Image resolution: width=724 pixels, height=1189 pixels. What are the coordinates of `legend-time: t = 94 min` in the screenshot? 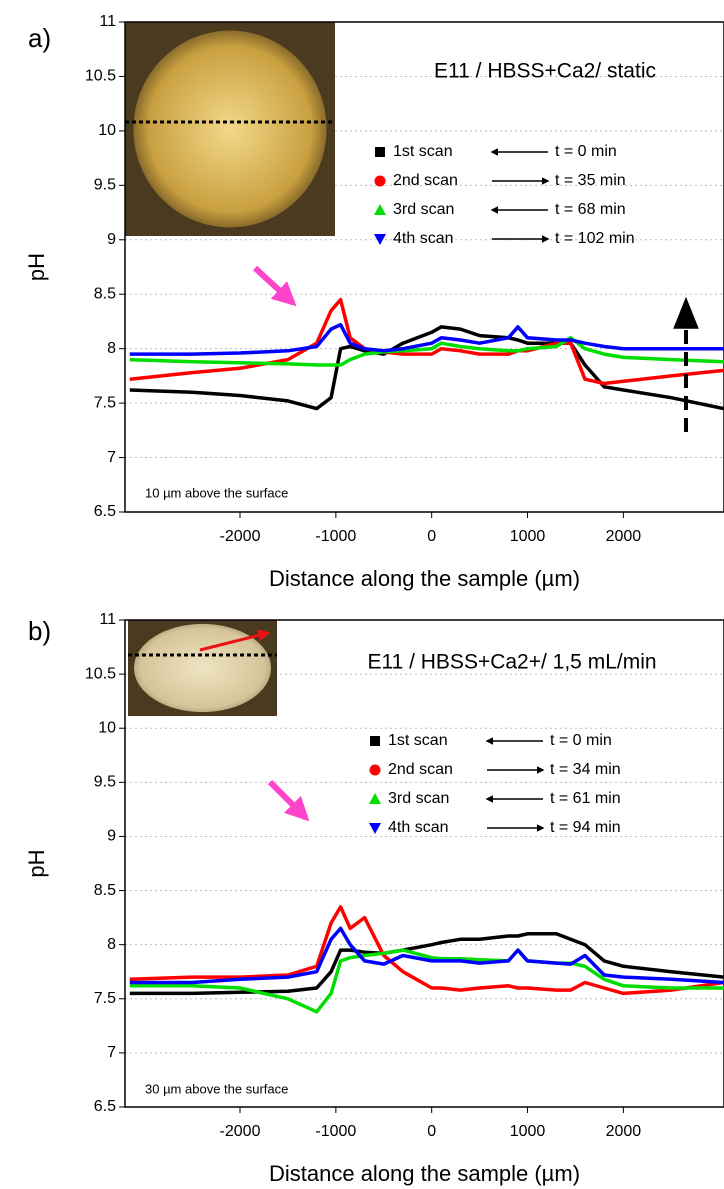 It's located at (585, 827).